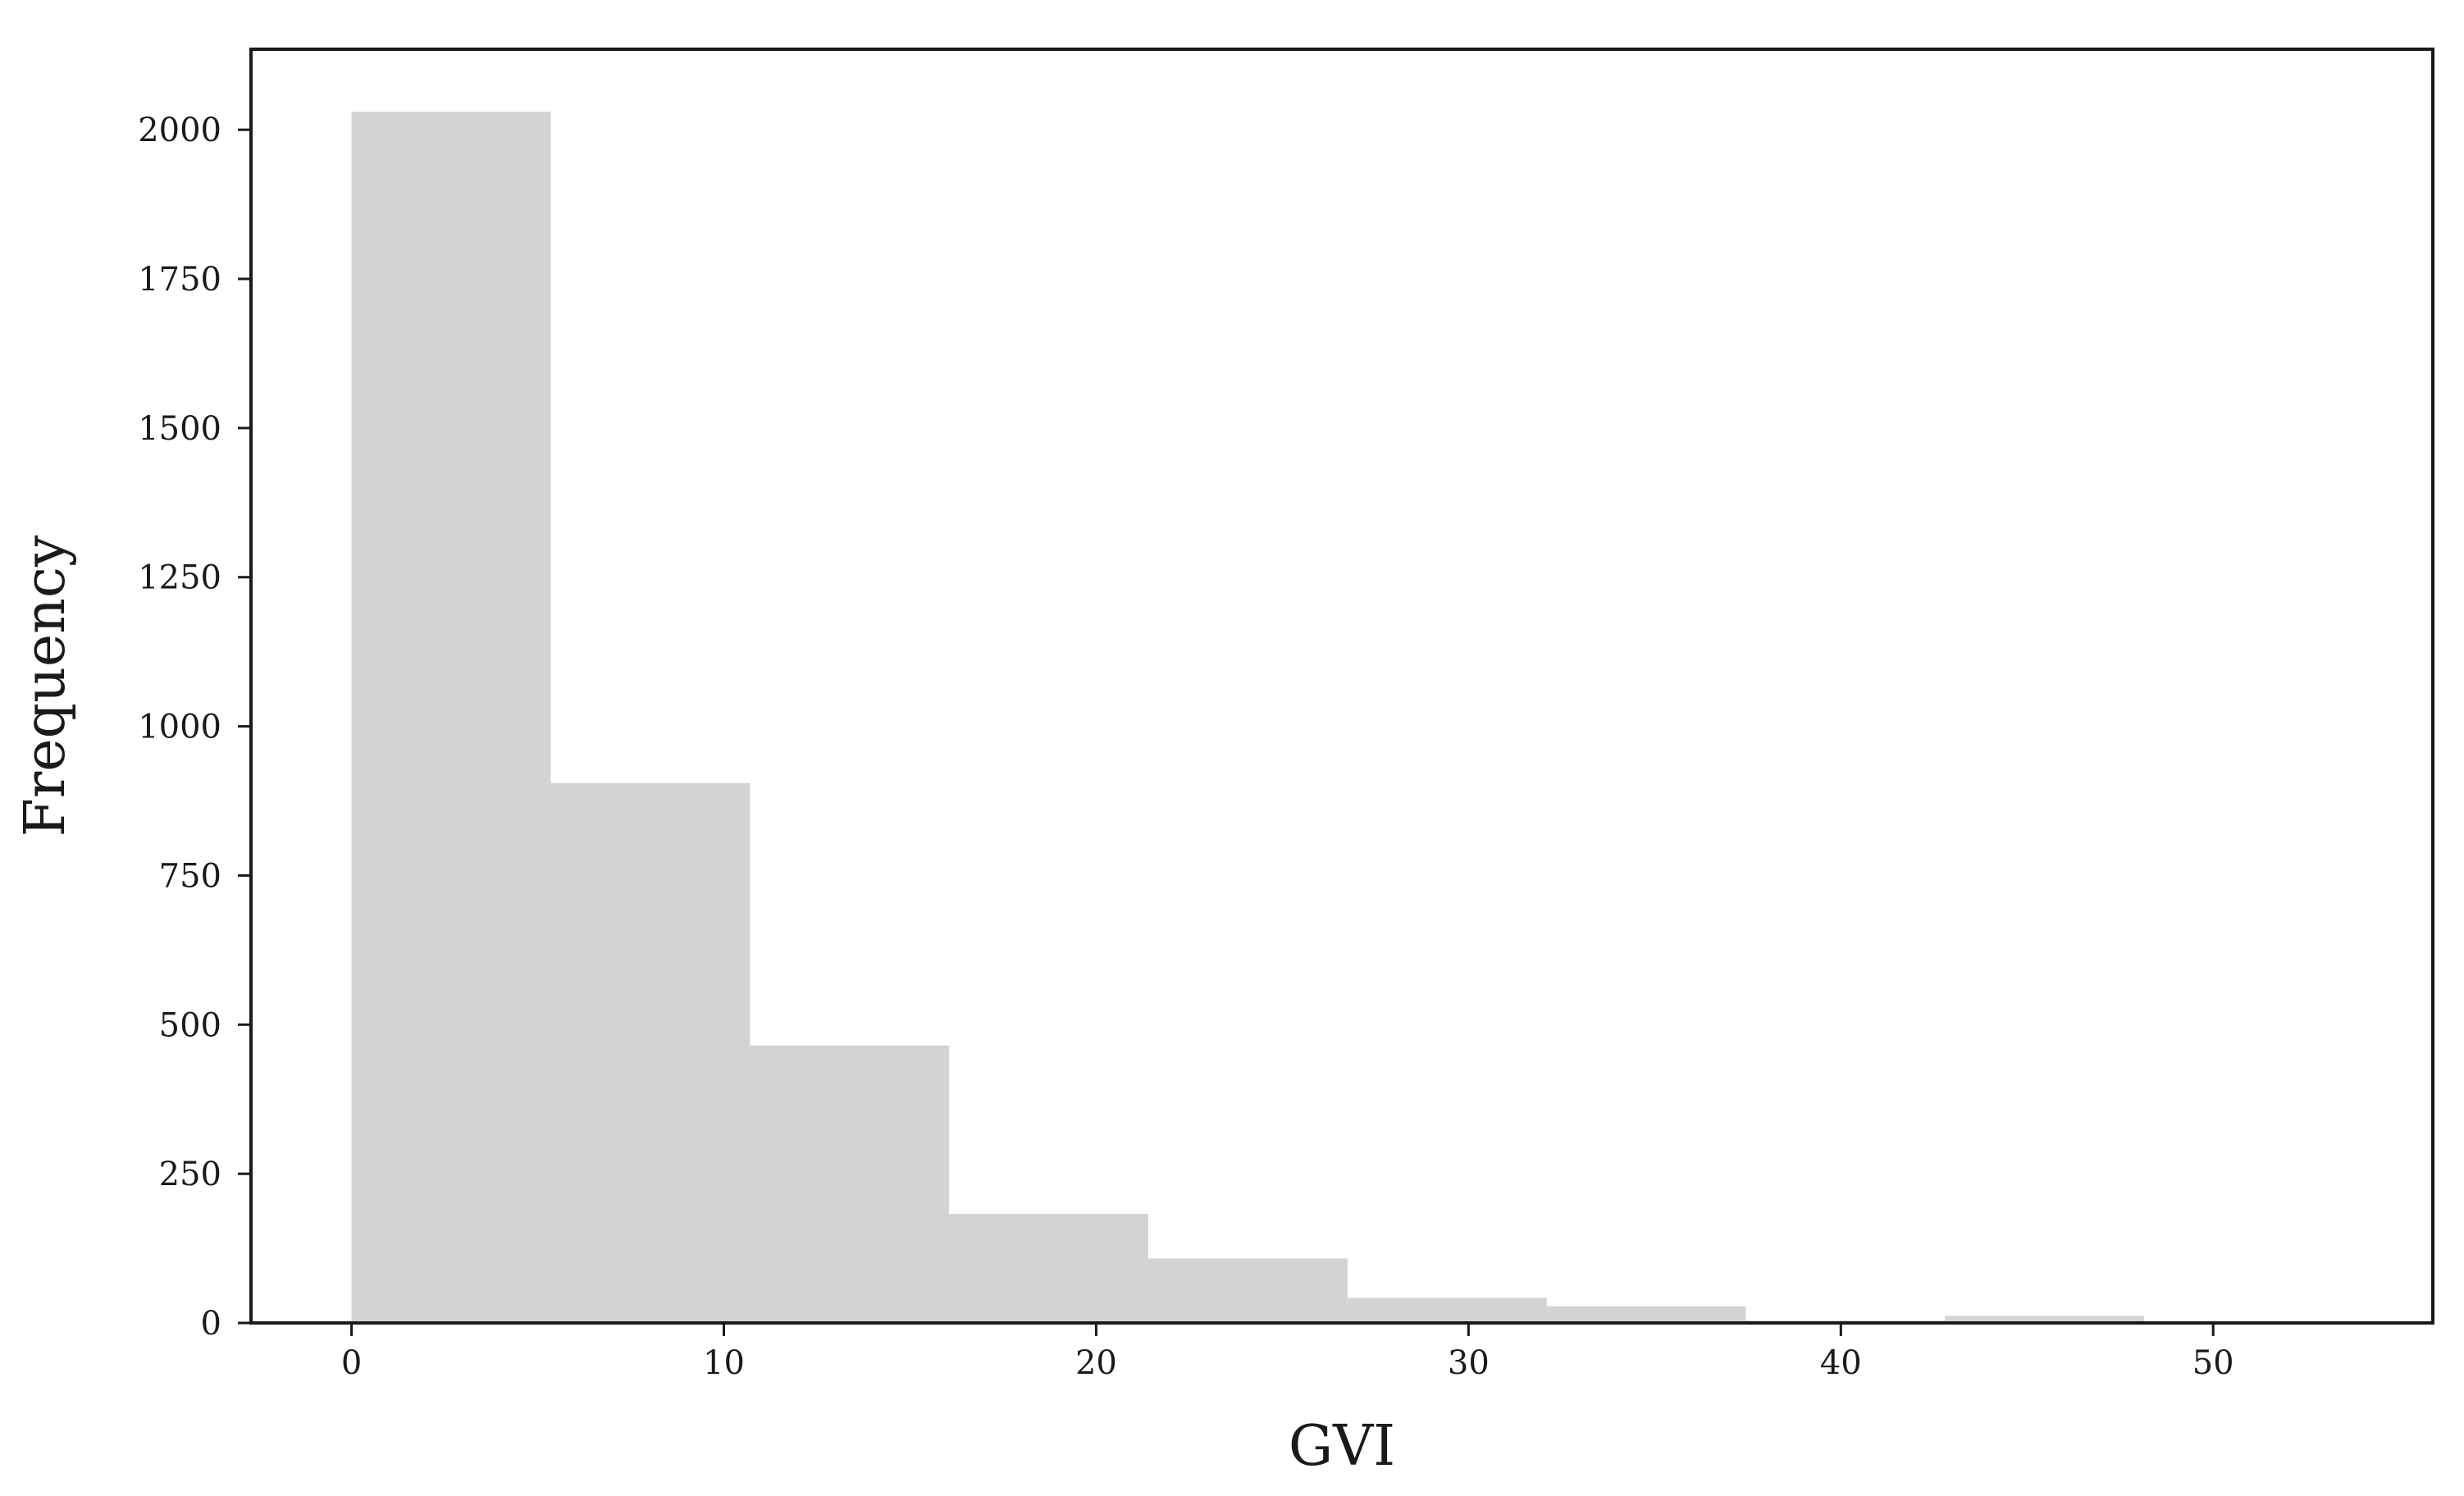 Image resolution: width=2464 pixels, height=1496 pixels. What do you see at coordinates (351, 1363) in the screenshot?
I see `x-tick-label: 0` at bounding box center [351, 1363].